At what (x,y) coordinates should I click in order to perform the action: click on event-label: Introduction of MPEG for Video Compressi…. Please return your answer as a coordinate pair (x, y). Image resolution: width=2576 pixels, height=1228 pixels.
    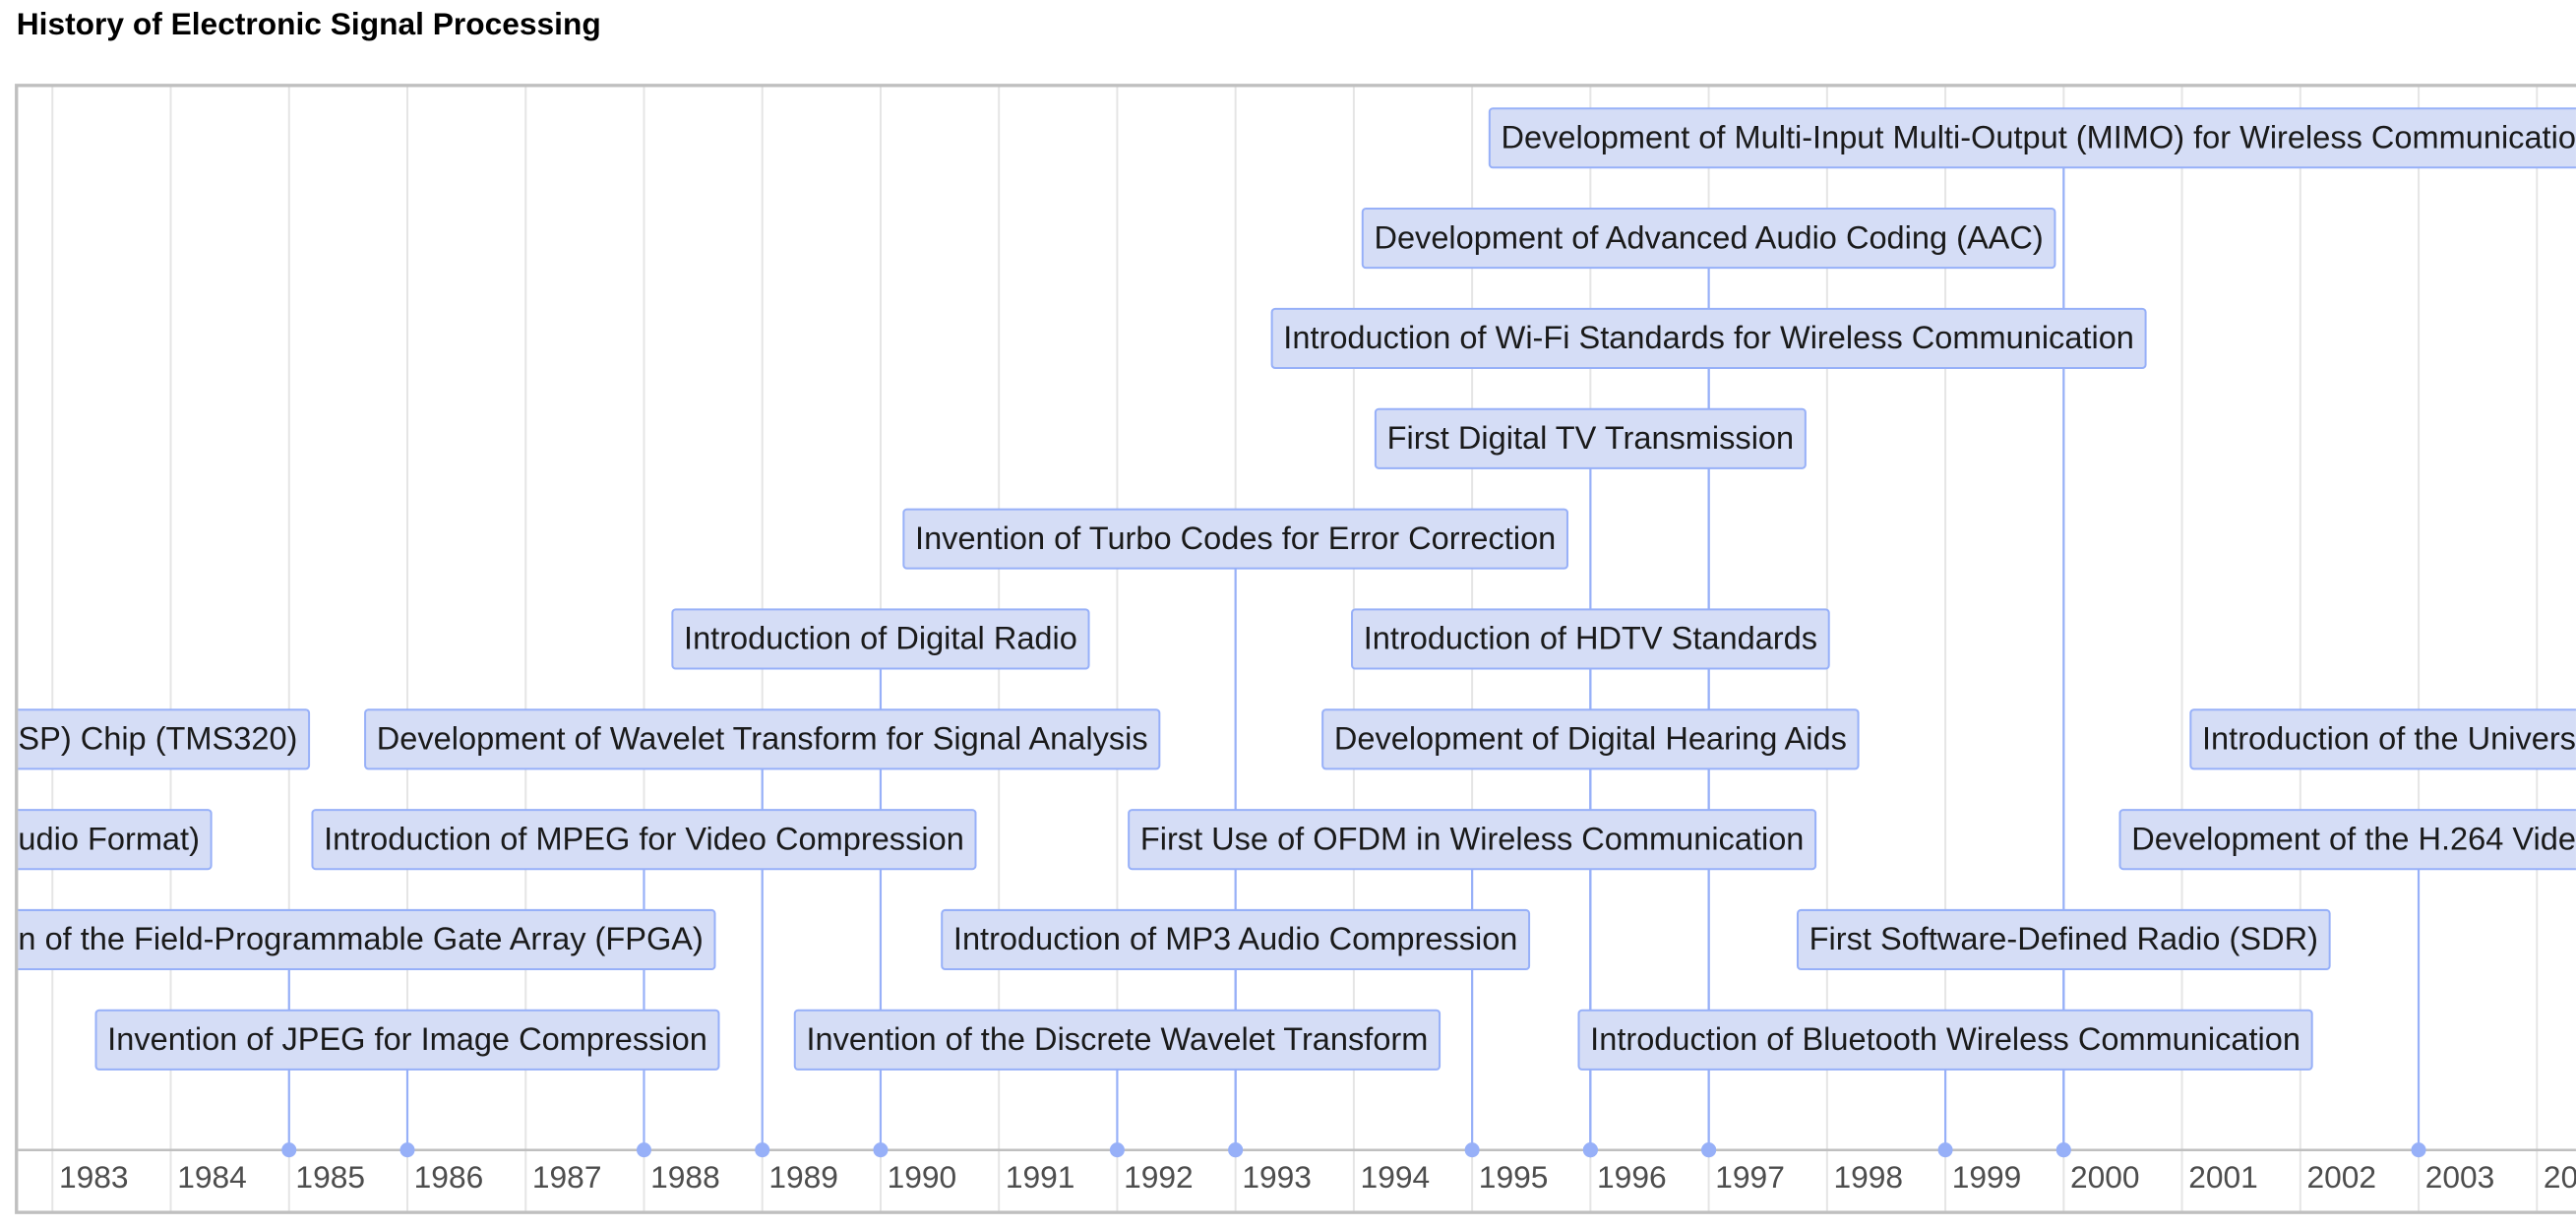
    Looking at the image, I should click on (644, 838).